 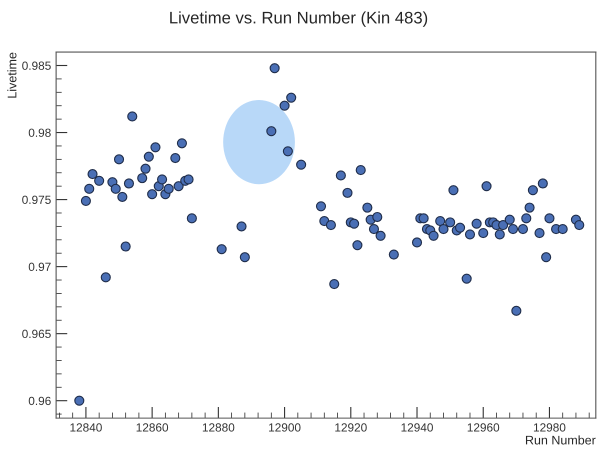 I want to click on x-tick-label: 12840, so click(x=86, y=427).